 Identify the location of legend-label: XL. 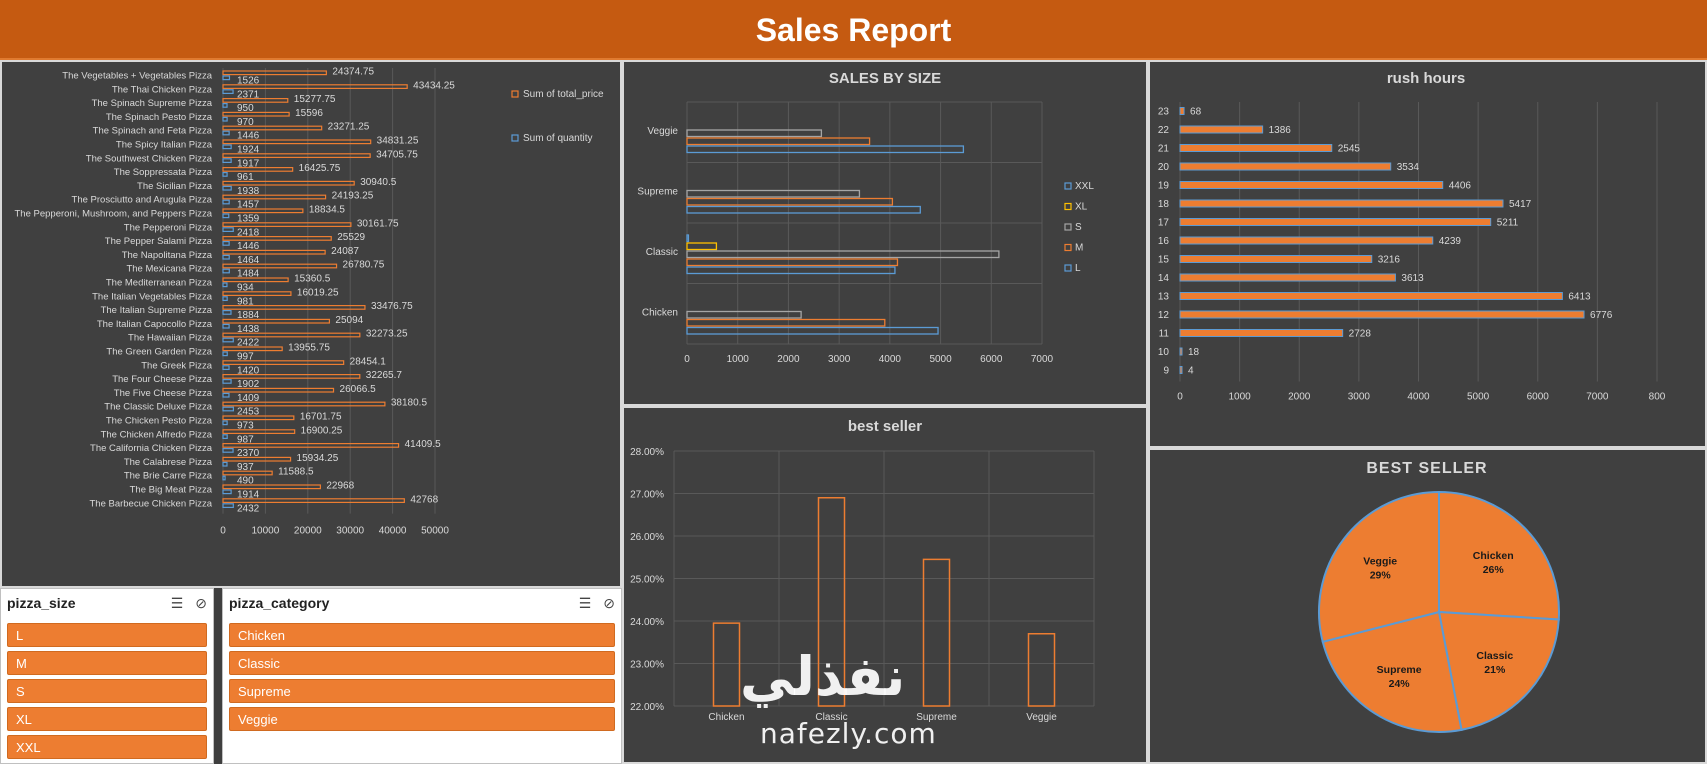
(1081, 207).